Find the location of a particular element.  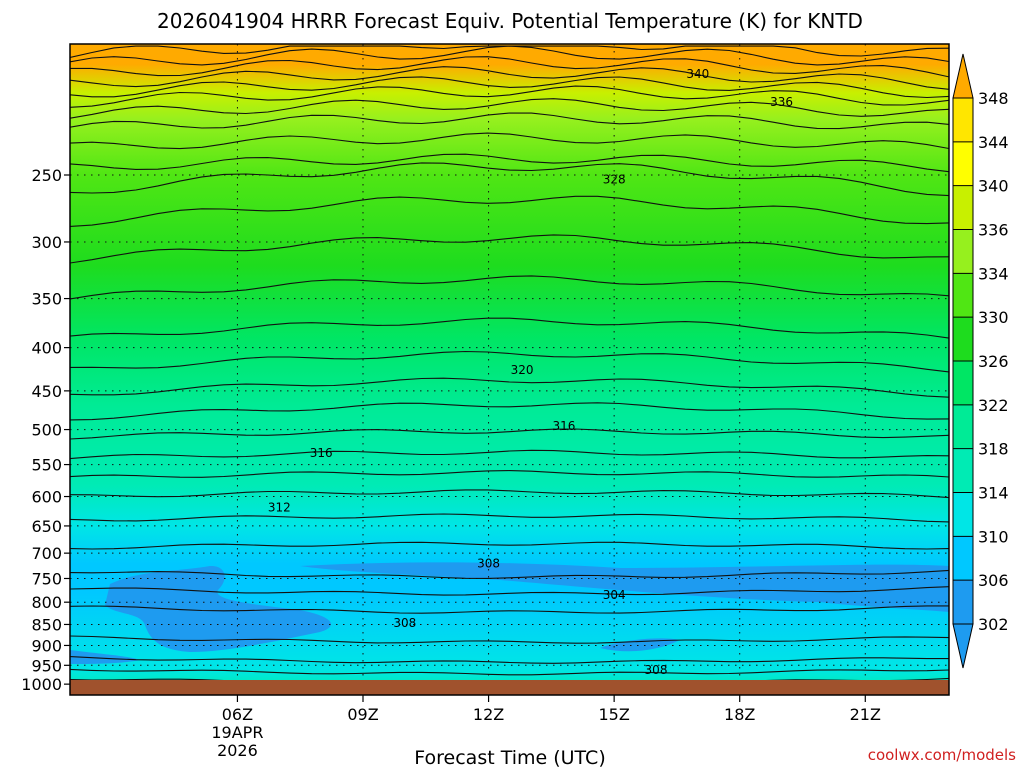

x-tick-label: 06Z is located at coordinates (237, 714).